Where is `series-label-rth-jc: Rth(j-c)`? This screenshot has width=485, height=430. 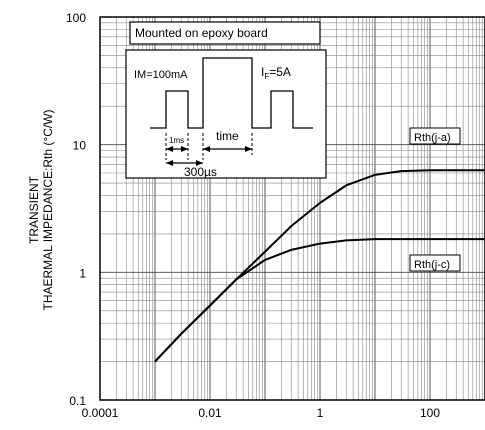
series-label-rth-jc: Rth(j-c) is located at coordinates (432, 265).